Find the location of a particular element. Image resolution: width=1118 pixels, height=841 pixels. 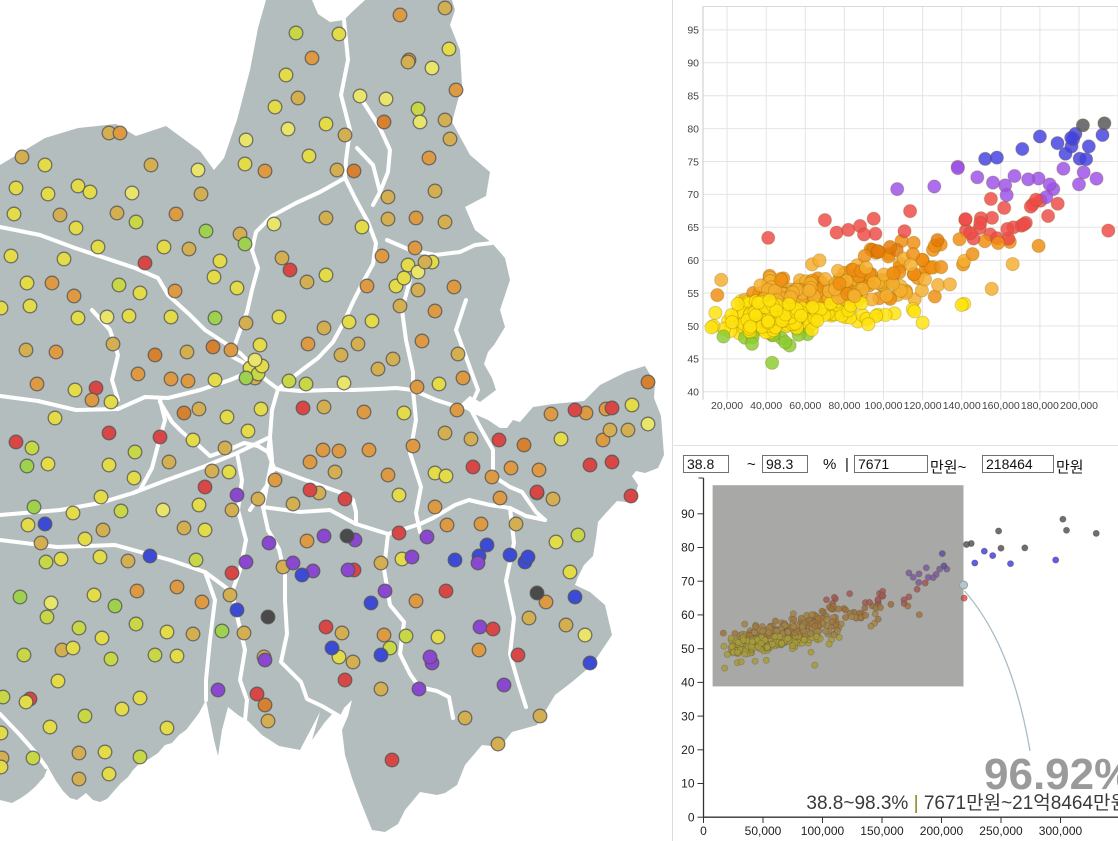

svg-text: 38.8~98.3% | 7671만원~21억8464만원 is located at coordinates (962, 803).